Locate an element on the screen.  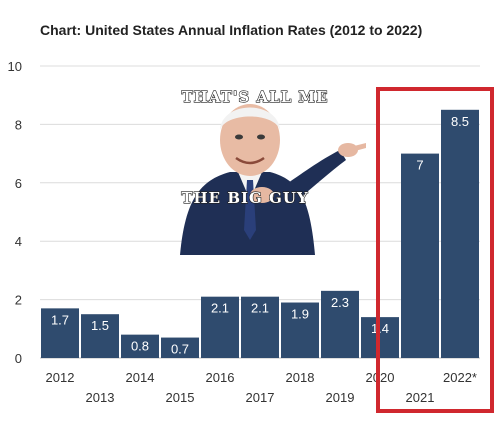
x-tick-label-2022*: 2022* is located at coordinates (460, 377).